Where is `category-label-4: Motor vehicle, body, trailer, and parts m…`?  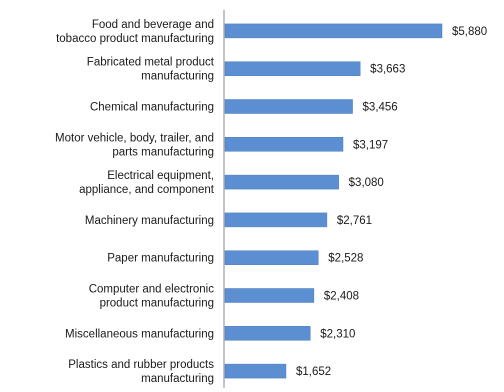
category-label-4: Motor vehicle, body, trailer, and parts m… is located at coordinates (134, 145).